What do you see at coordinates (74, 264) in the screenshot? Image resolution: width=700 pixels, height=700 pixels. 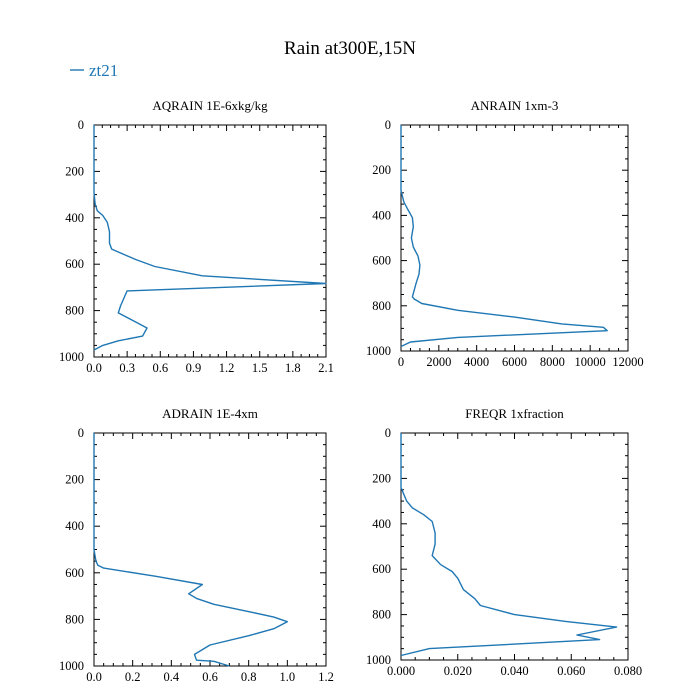 I see `panel-0-ytick-label: 600` at bounding box center [74, 264].